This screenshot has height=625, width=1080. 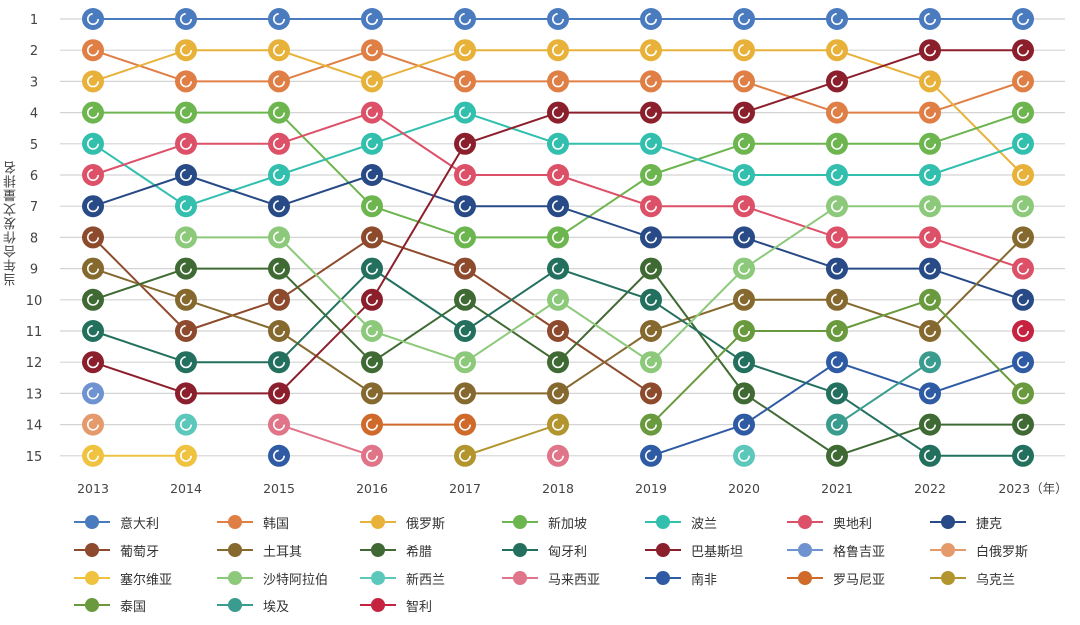 What do you see at coordinates (11, 223) in the screenshot?
I see `y-axis-label: 当年合作发文量排名` at bounding box center [11, 223].